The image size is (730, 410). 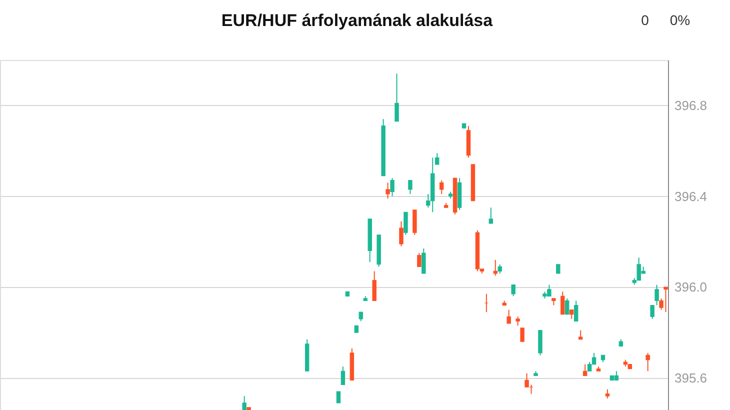 What do you see at coordinates (645, 20) in the screenshot?
I see `text: 0` at bounding box center [645, 20].